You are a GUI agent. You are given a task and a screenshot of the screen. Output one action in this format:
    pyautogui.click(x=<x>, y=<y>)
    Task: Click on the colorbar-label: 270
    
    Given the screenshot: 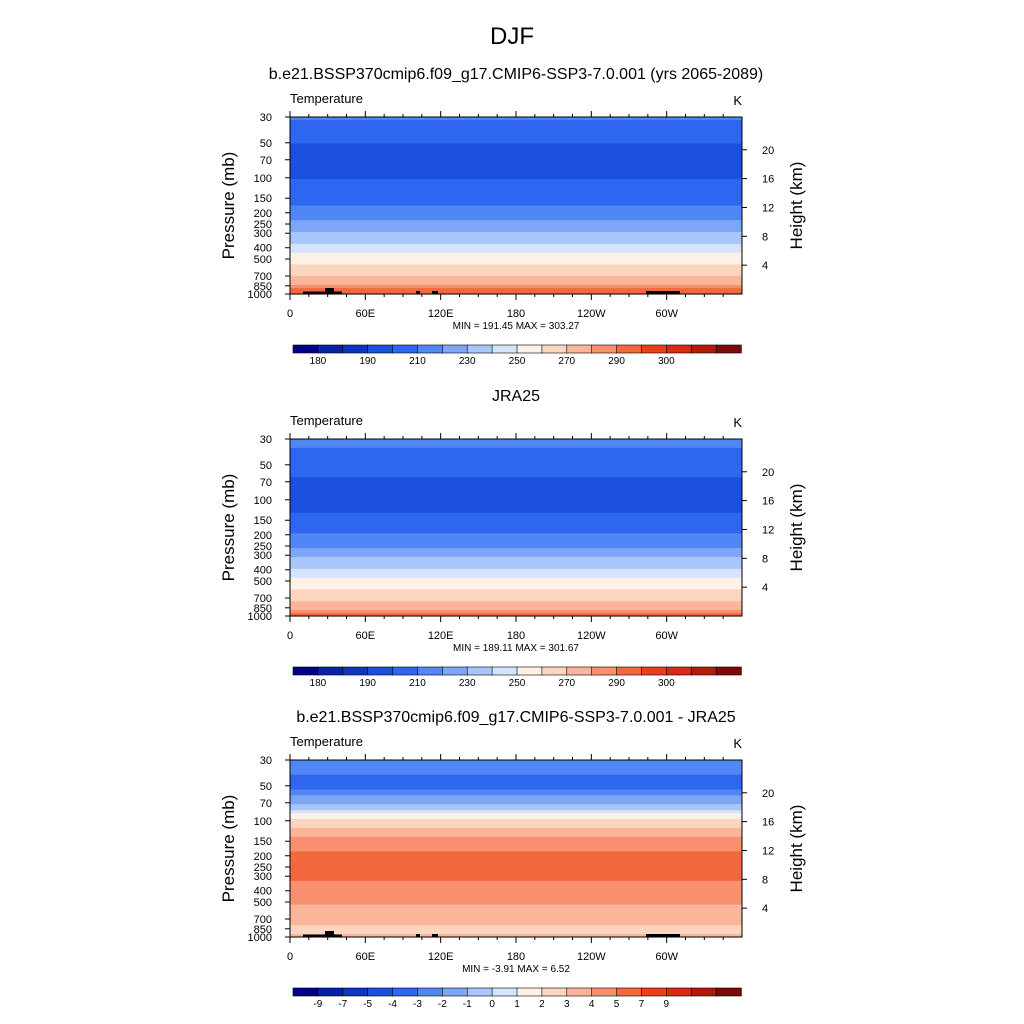 What is the action you would take?
    pyautogui.click(x=566, y=361)
    